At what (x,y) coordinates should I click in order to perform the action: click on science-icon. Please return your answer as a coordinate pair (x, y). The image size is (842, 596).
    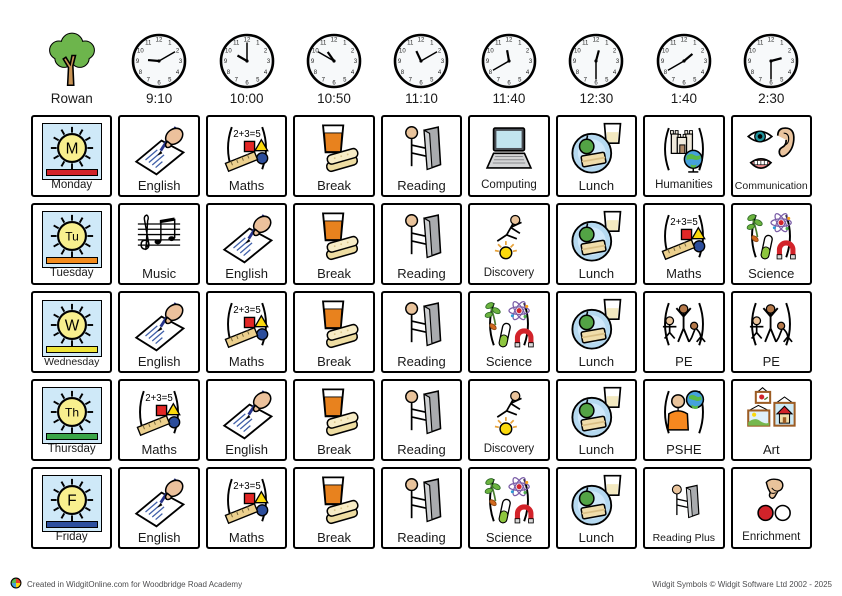
    Looking at the image, I should click on (771, 237).